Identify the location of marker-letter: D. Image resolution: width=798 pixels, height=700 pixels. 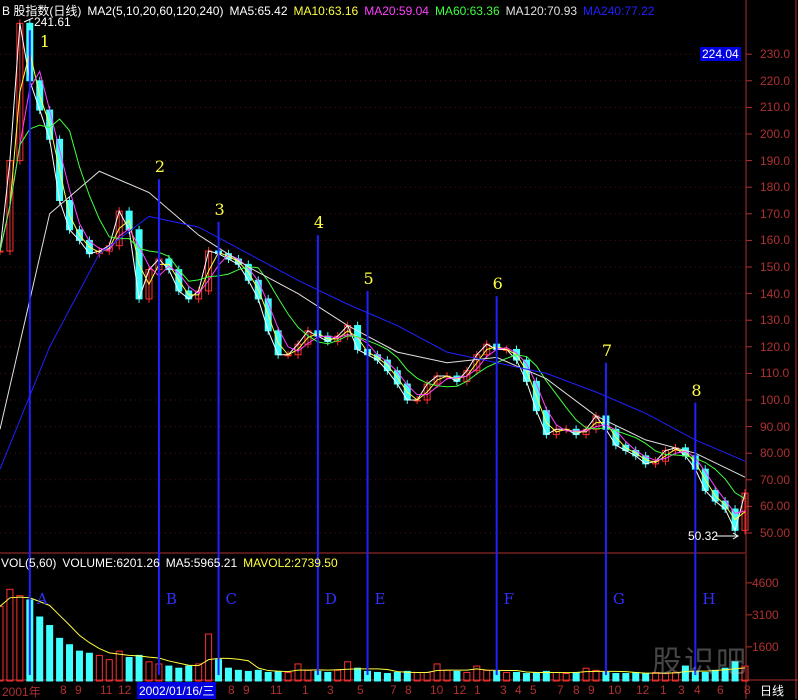
(330, 599).